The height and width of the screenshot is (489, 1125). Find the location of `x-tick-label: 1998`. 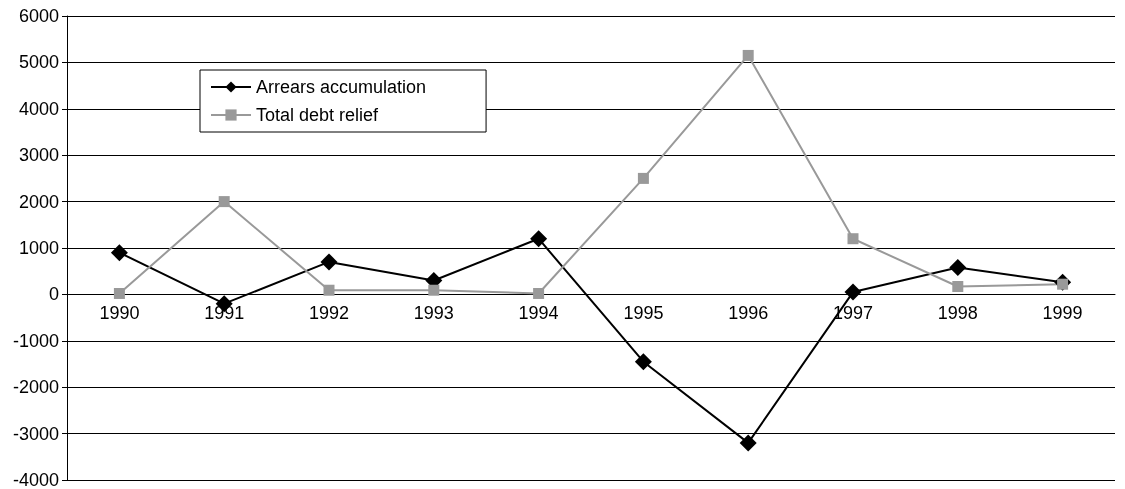

x-tick-label: 1998 is located at coordinates (957, 313).